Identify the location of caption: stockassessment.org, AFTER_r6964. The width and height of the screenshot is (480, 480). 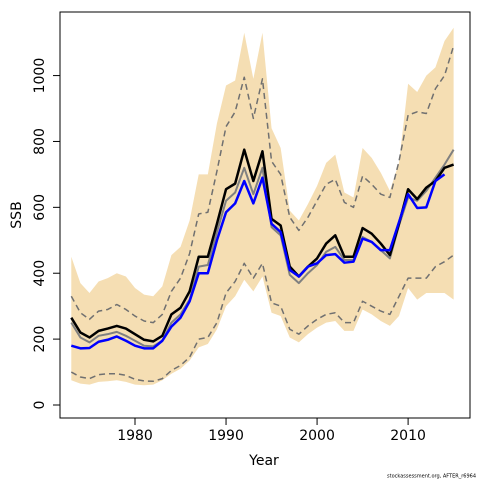
(431, 477).